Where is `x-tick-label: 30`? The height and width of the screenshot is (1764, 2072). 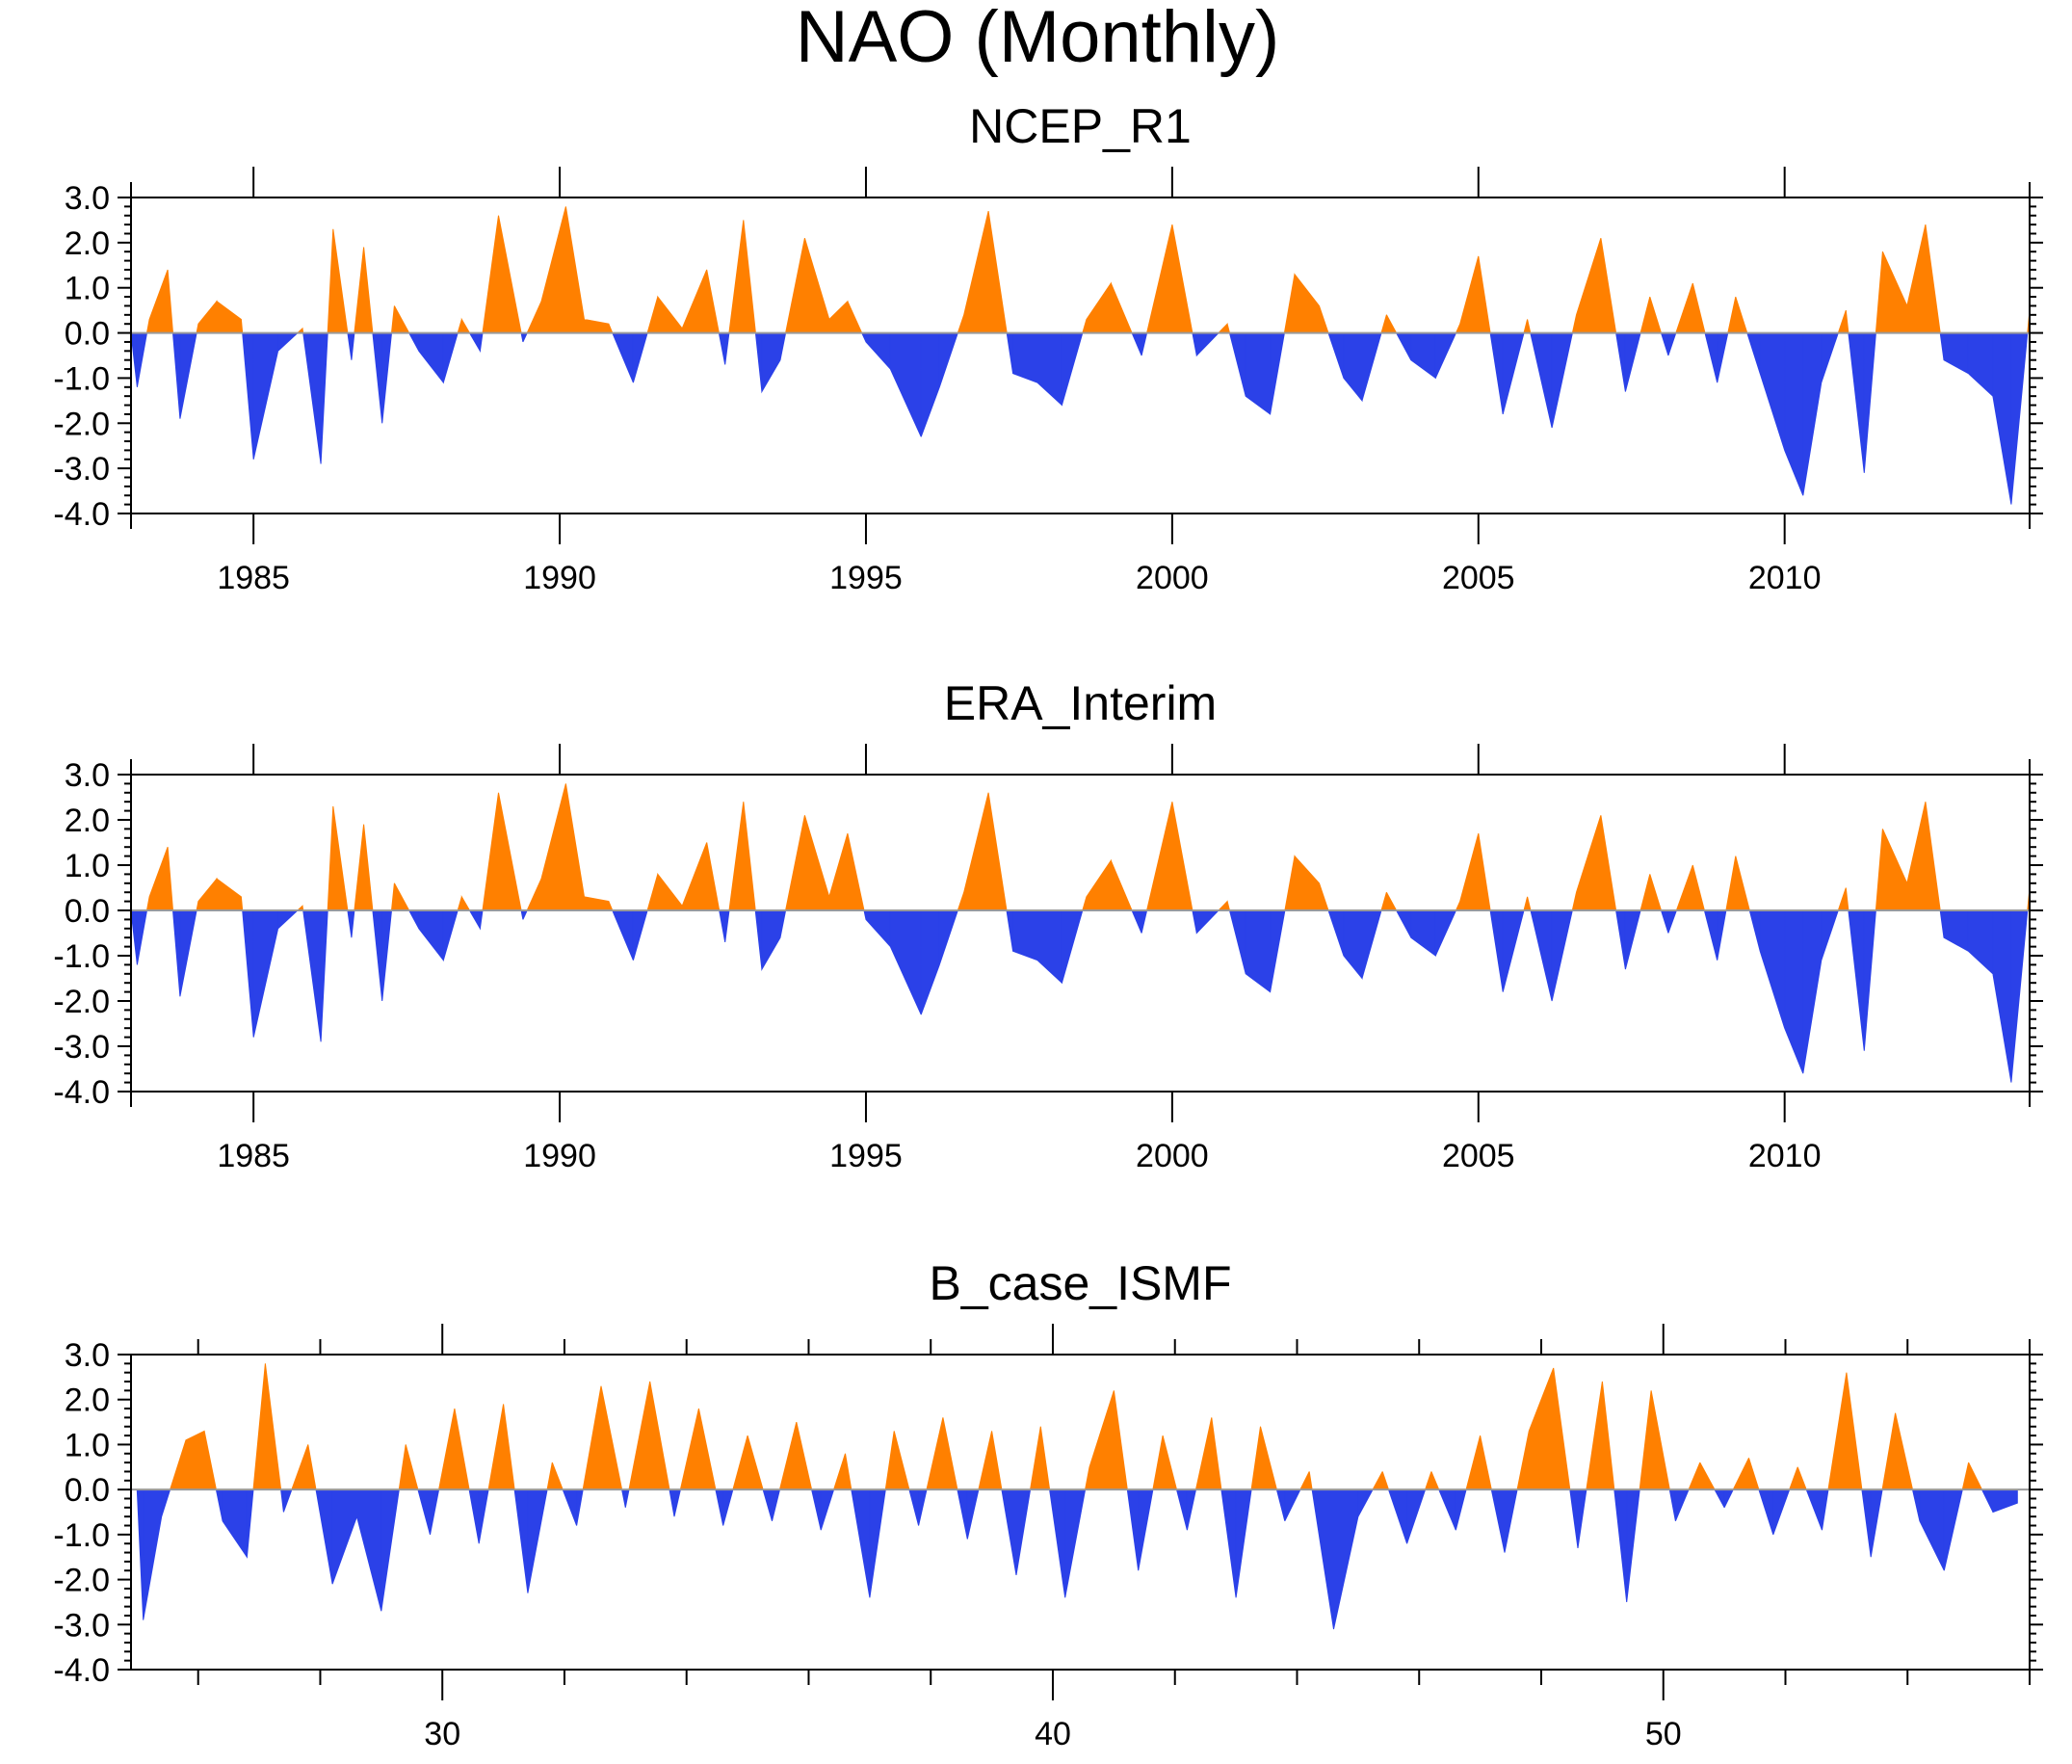 x-tick-label: 30 is located at coordinates (442, 1734).